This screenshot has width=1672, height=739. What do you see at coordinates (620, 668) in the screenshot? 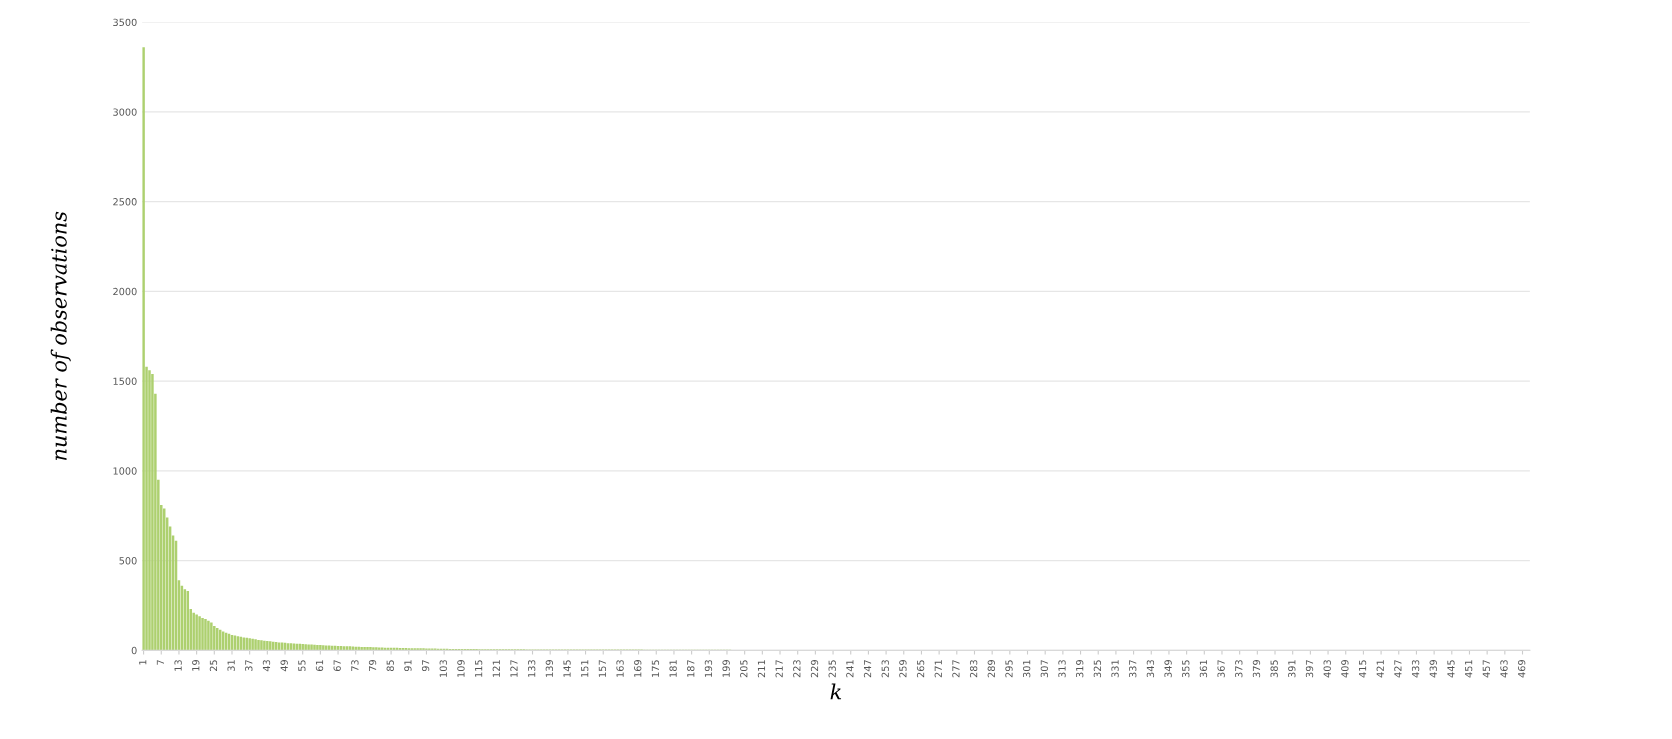
I see `x-tick-label: 163` at bounding box center [620, 668].